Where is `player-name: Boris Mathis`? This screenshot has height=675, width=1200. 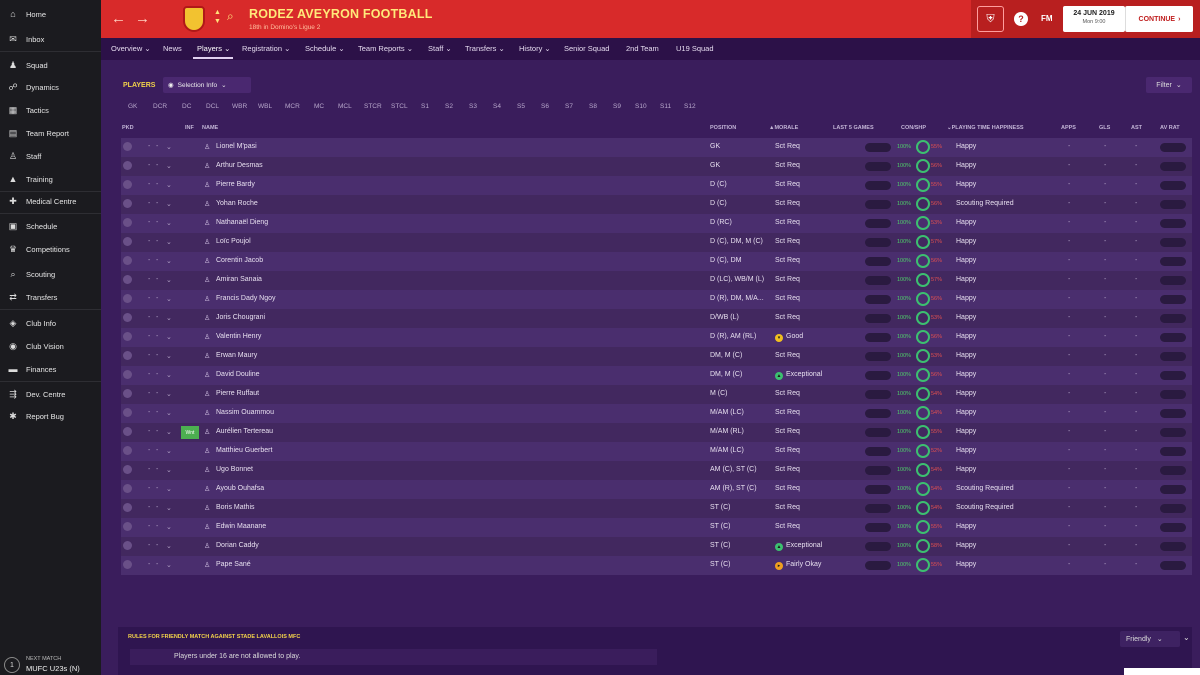 player-name: Boris Mathis is located at coordinates (235, 507).